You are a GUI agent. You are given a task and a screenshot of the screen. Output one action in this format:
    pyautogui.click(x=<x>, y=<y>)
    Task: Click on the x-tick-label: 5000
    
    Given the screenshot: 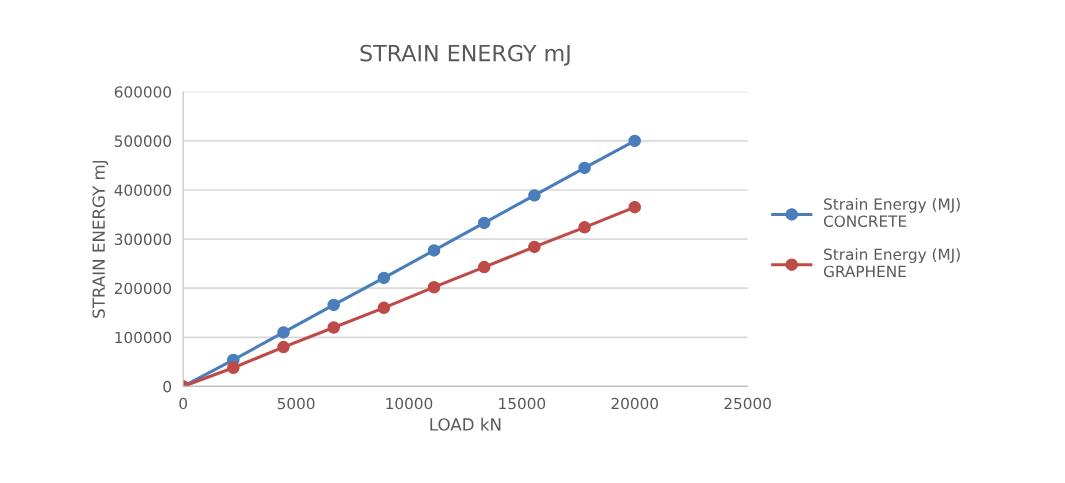 What is the action you would take?
    pyautogui.click(x=296, y=403)
    